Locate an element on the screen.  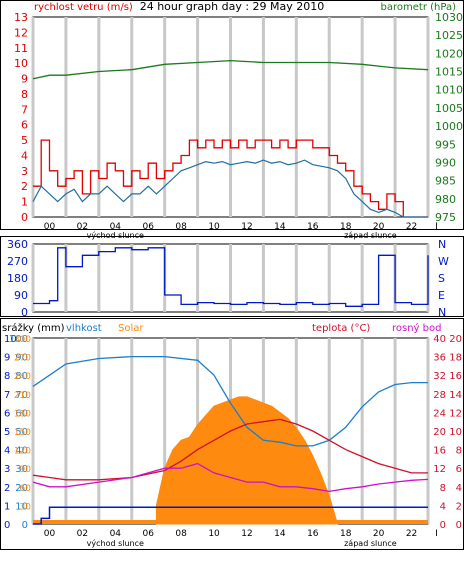
tick-label-wind: 0 is located at coordinates (24, 217).